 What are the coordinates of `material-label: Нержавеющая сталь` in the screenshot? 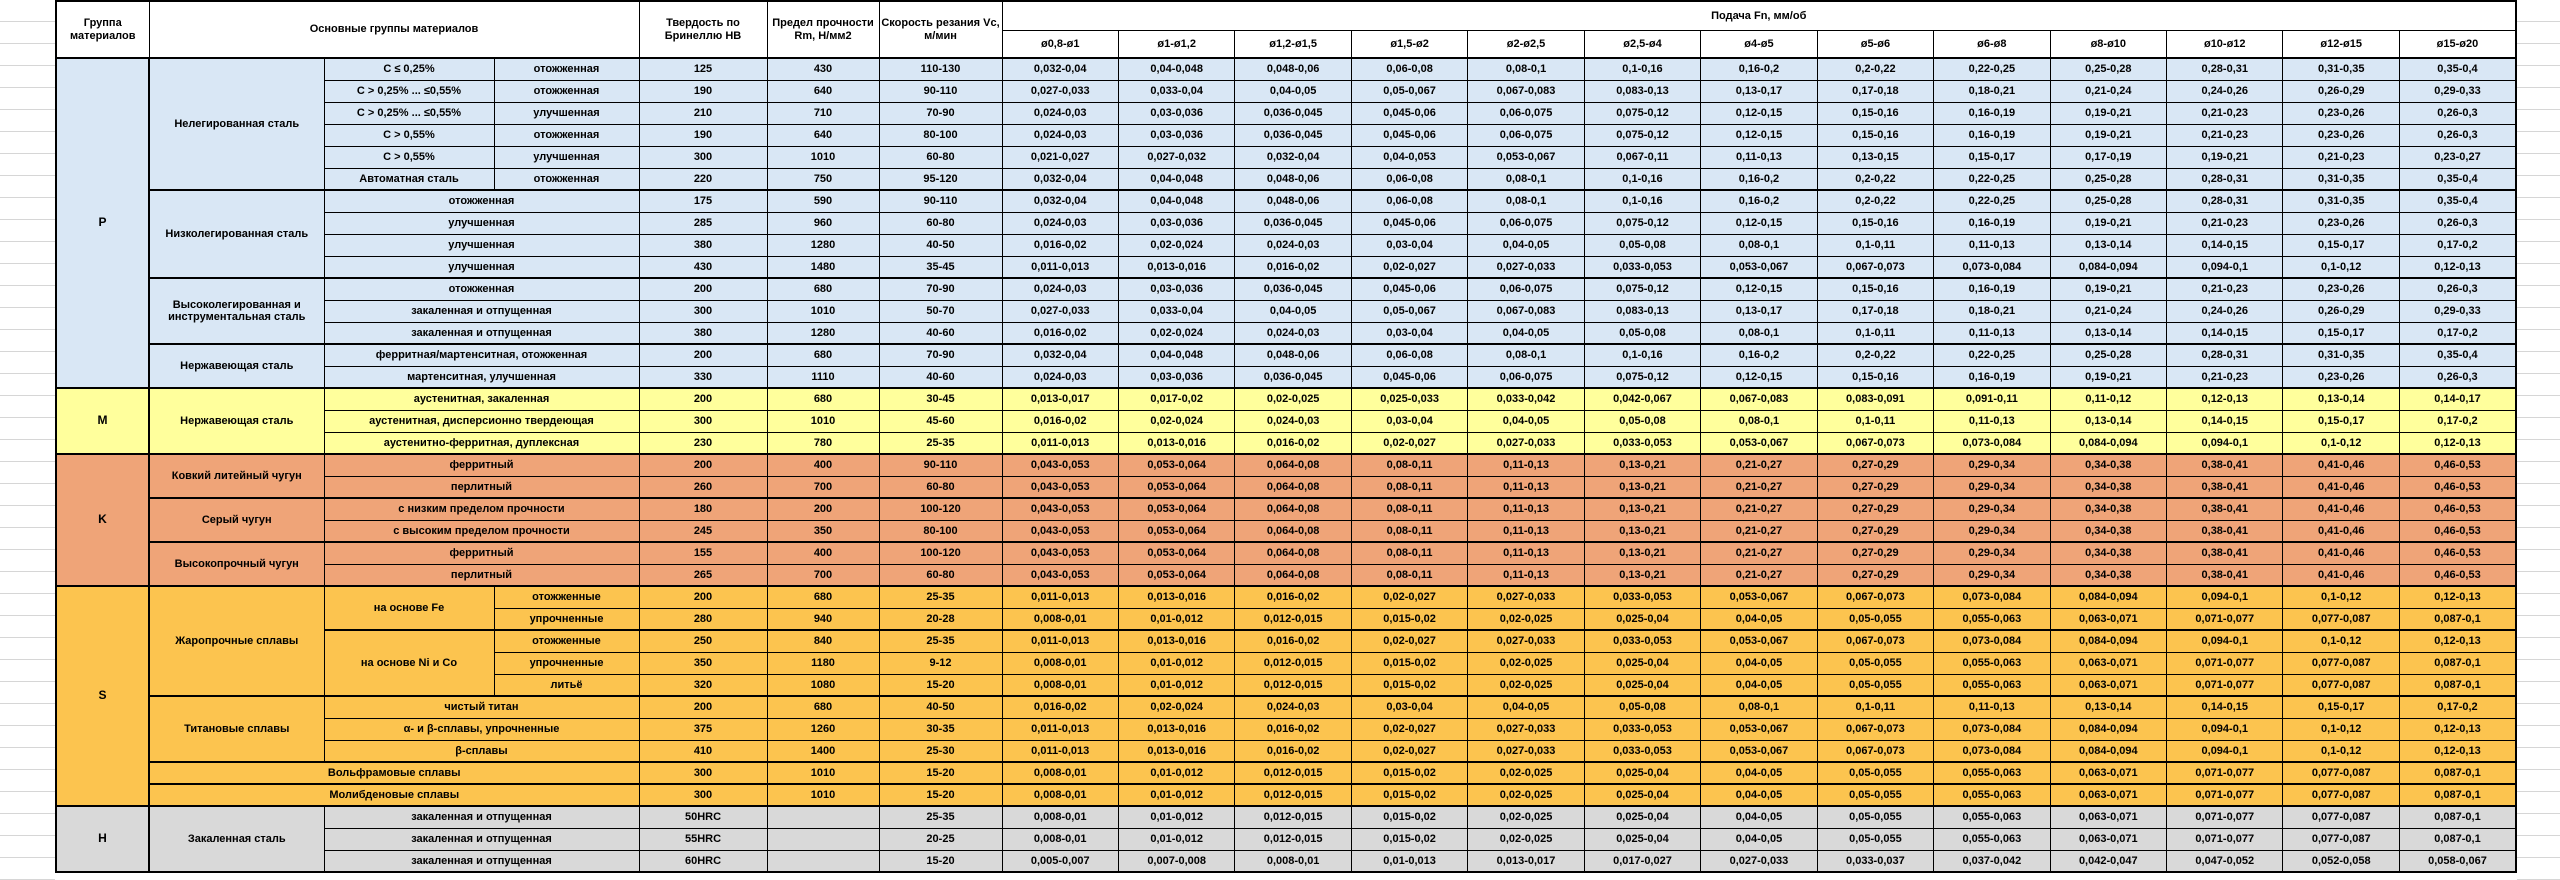 It's located at (236, 366).